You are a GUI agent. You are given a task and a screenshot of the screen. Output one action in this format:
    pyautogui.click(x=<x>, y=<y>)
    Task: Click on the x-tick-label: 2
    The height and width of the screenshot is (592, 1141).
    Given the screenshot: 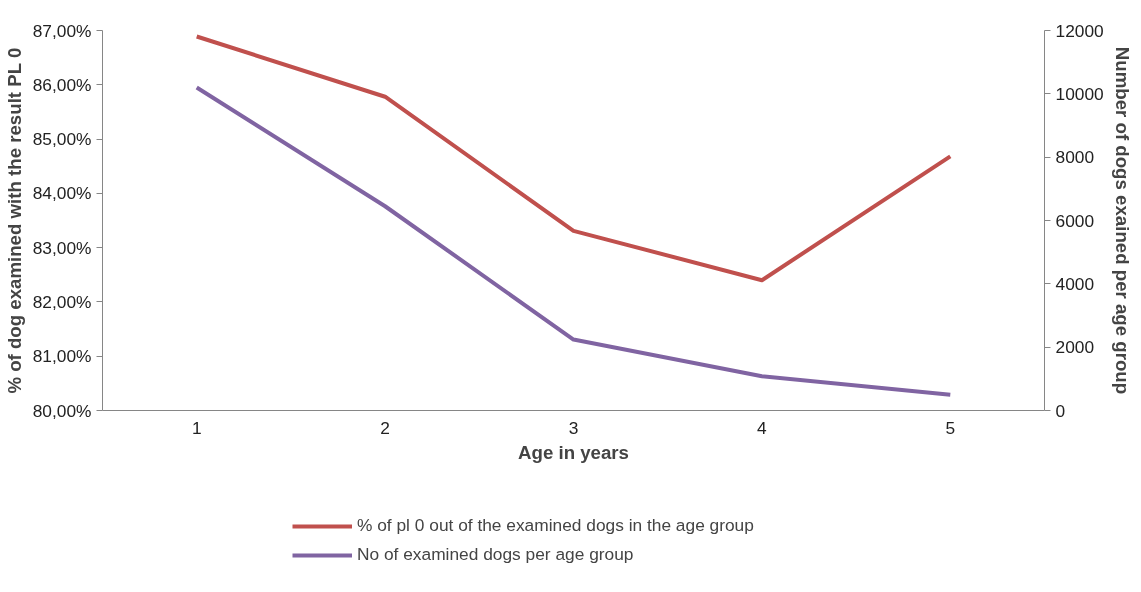 What is the action you would take?
    pyautogui.click(x=385, y=427)
    